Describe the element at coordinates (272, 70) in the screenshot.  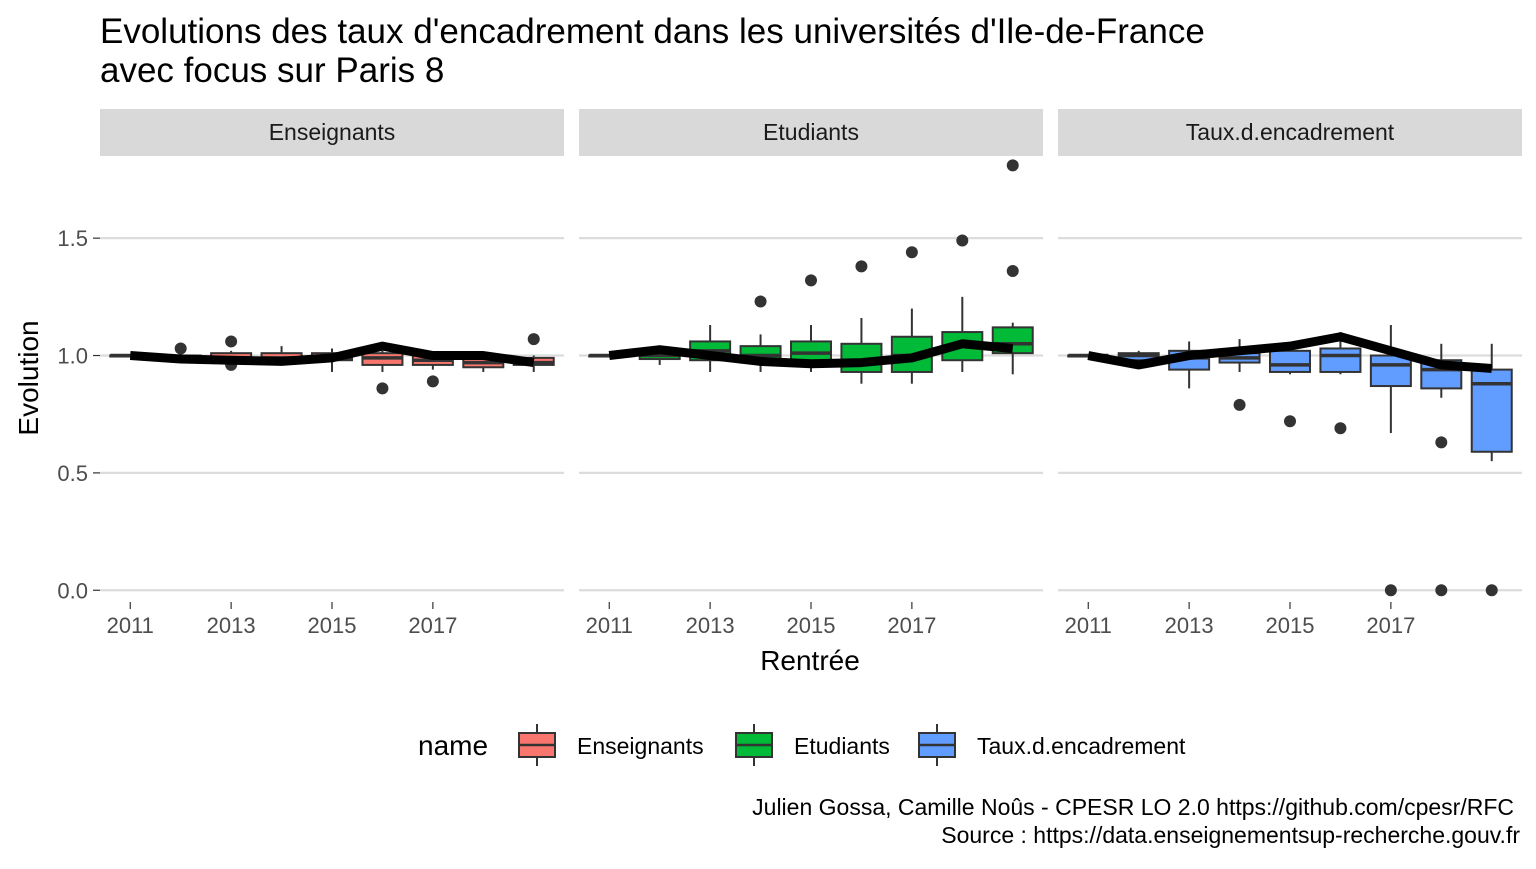
I see `chart-title-line2: avec focus sur Paris 8` at that location.